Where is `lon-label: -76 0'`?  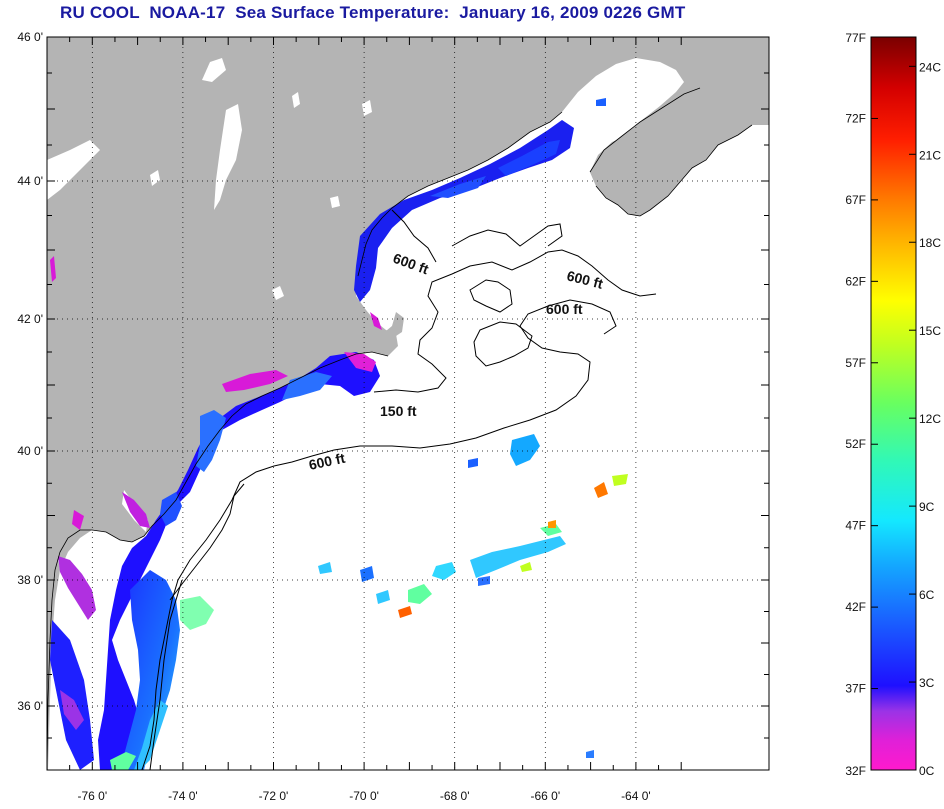 lon-label: -76 0' is located at coordinates (92, 796).